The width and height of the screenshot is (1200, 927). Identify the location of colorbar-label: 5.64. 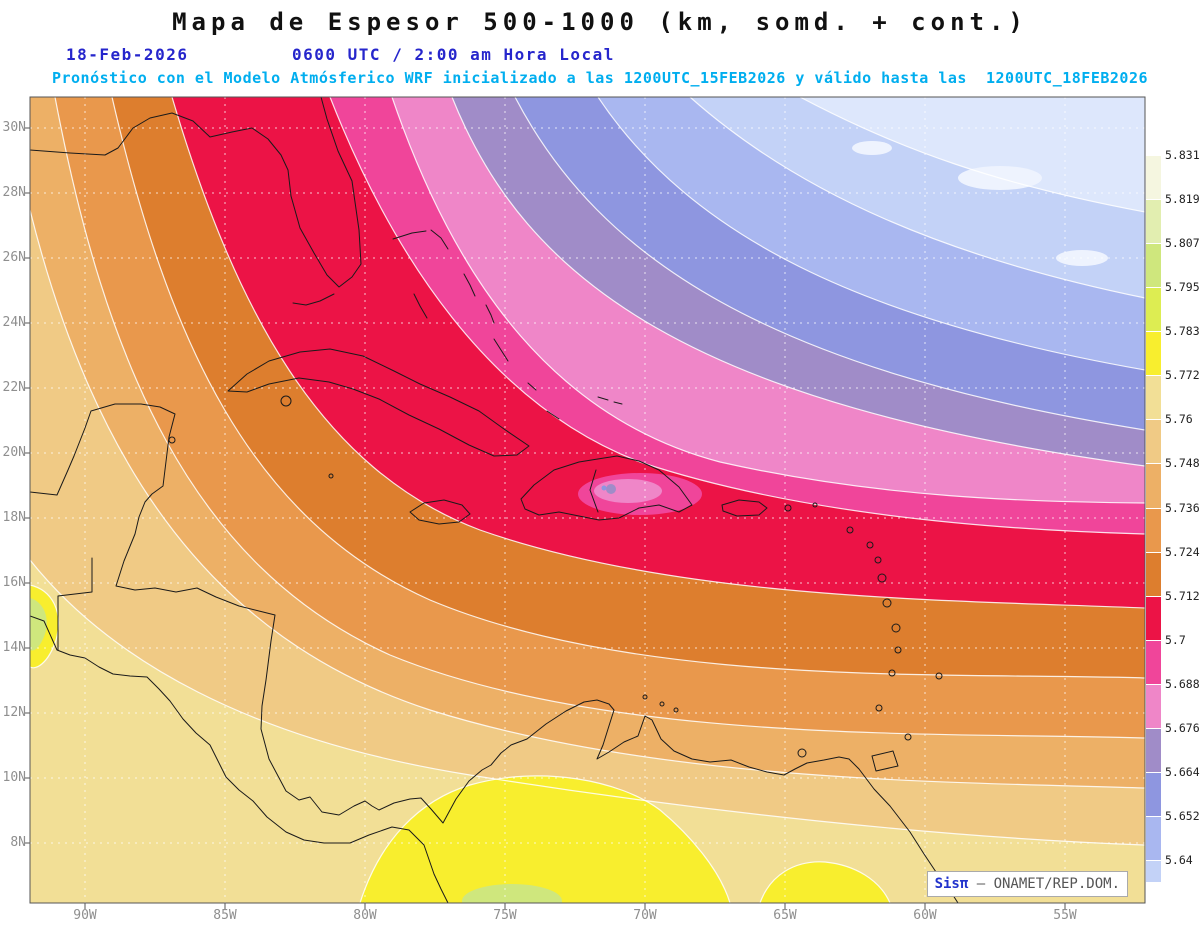
(1179, 860).